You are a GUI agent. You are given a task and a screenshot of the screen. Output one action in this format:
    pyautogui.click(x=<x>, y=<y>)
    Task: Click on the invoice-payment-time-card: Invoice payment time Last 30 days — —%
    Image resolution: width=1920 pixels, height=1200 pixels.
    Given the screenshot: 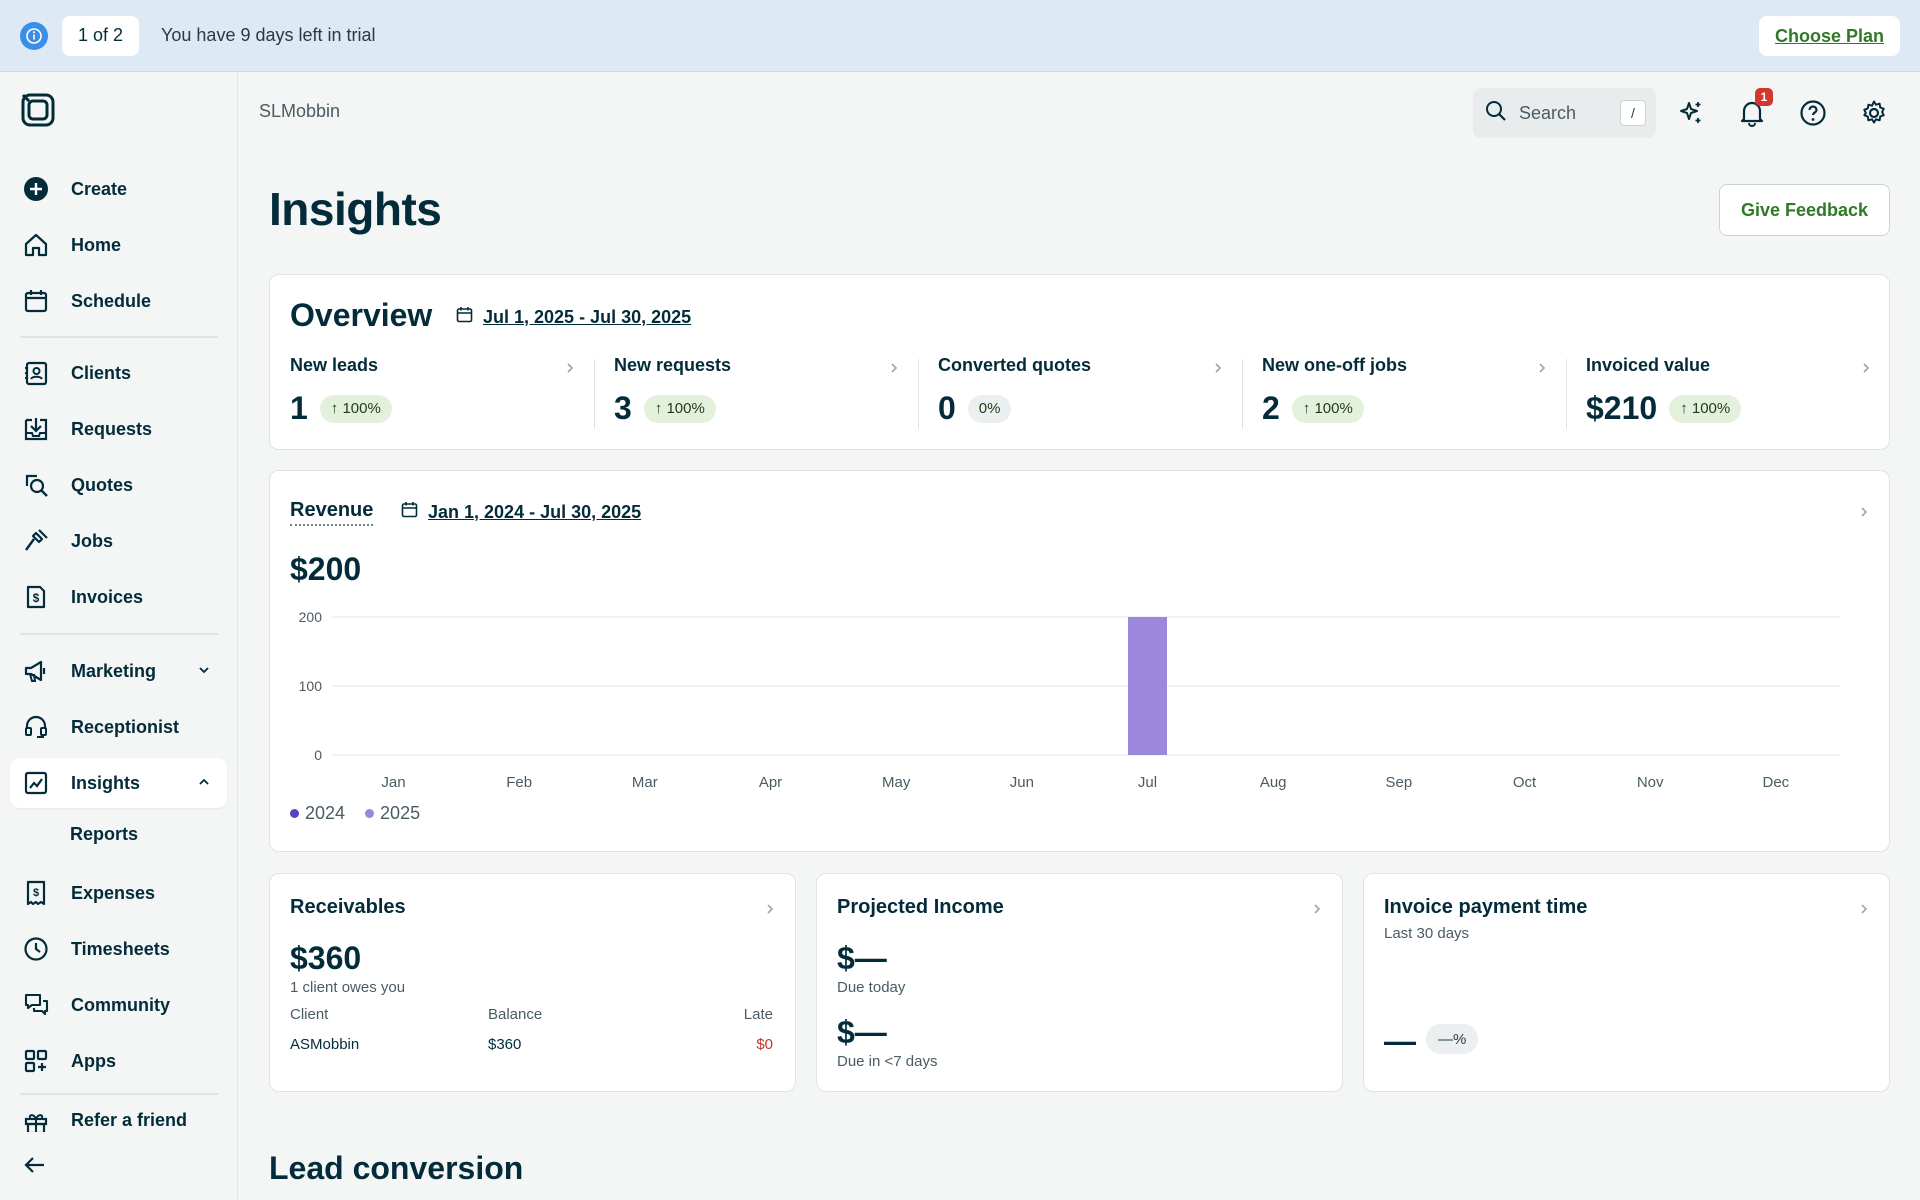 What is the action you would take?
    pyautogui.click(x=1626, y=982)
    